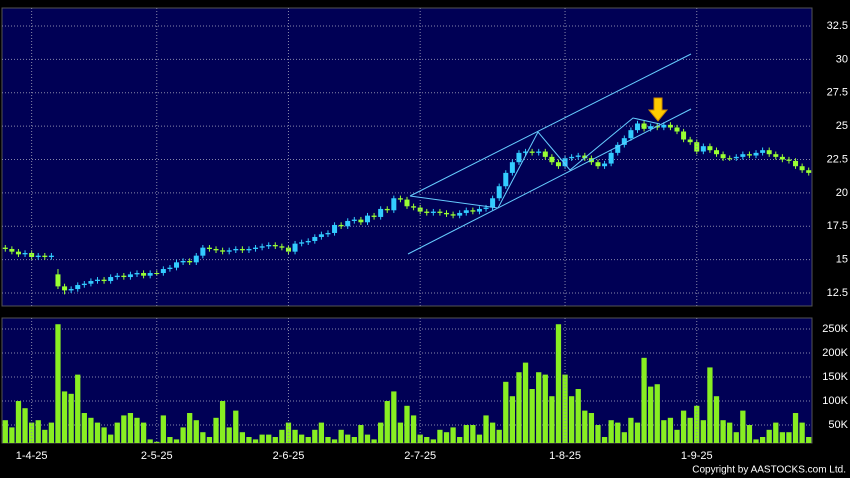  I want to click on y-tick-label: 100K, so click(835, 401).